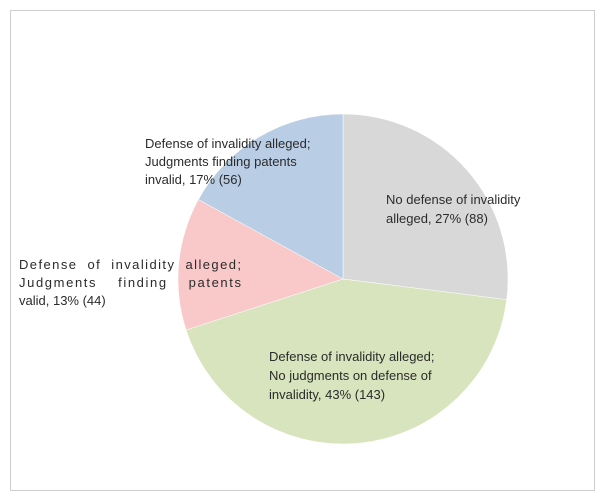 Image resolution: width=599 pixels, height=497 pixels. What do you see at coordinates (453, 199) in the screenshot?
I see `slice-label-line: No defense of invalidity` at bounding box center [453, 199].